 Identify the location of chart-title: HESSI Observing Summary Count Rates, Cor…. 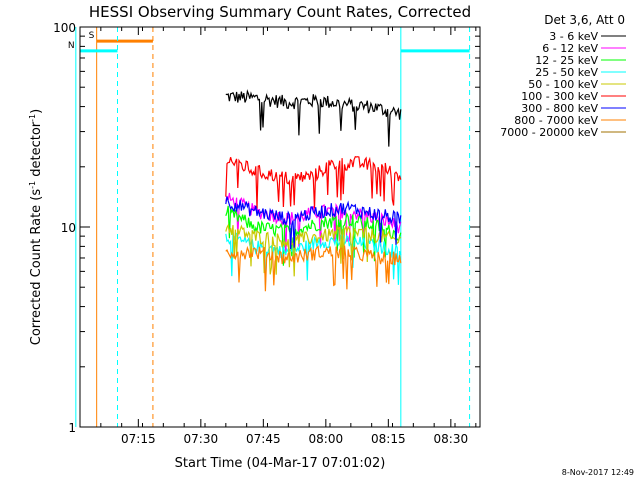
(280, 12).